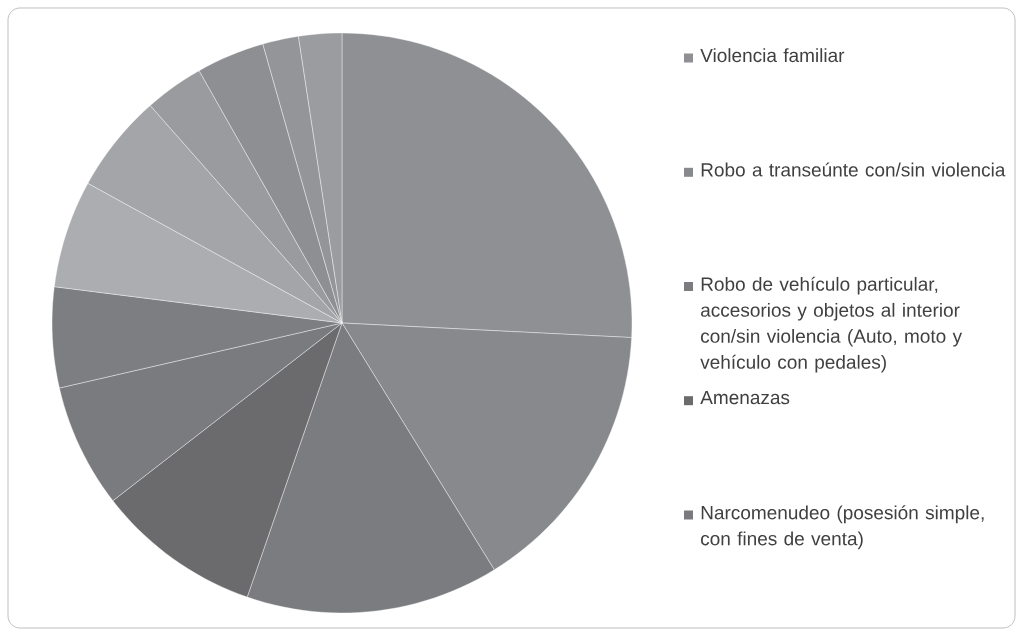 The width and height of the screenshot is (1023, 636). I want to click on legend-label: Narcomenudeo (posesión simple, con fines de venta), so click(842, 527).